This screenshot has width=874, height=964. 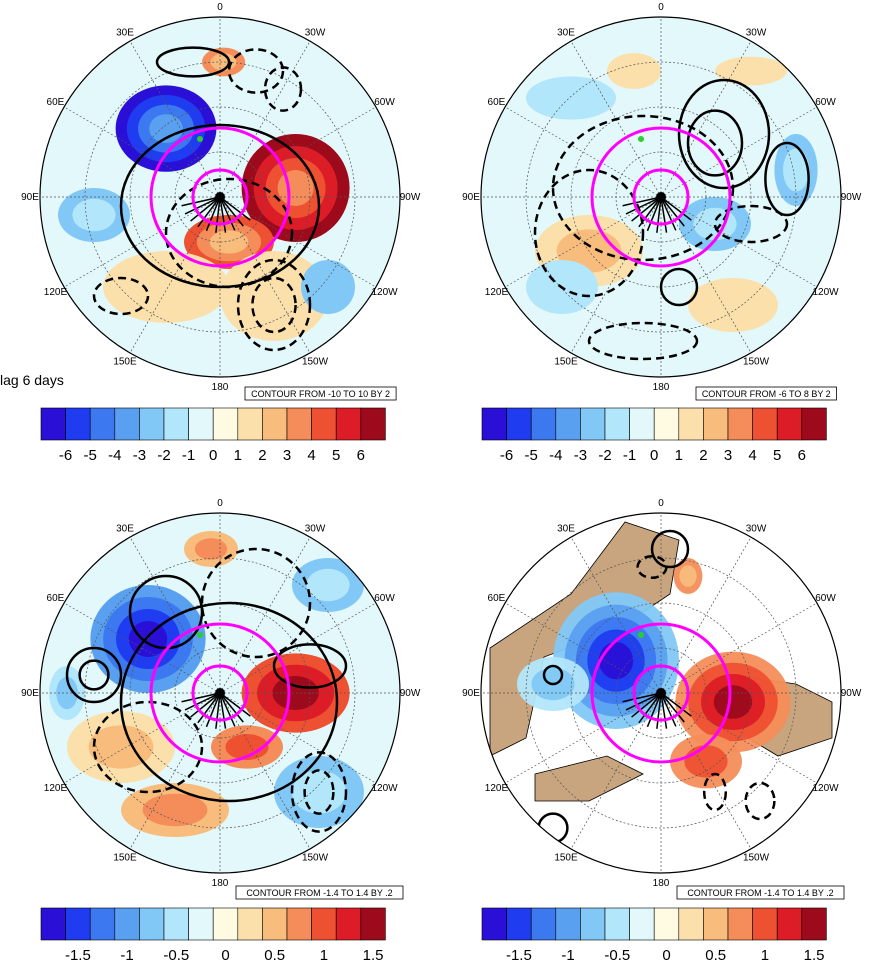 What do you see at coordinates (274, 955) in the screenshot?
I see `colorbar-label: 0.5` at bounding box center [274, 955].